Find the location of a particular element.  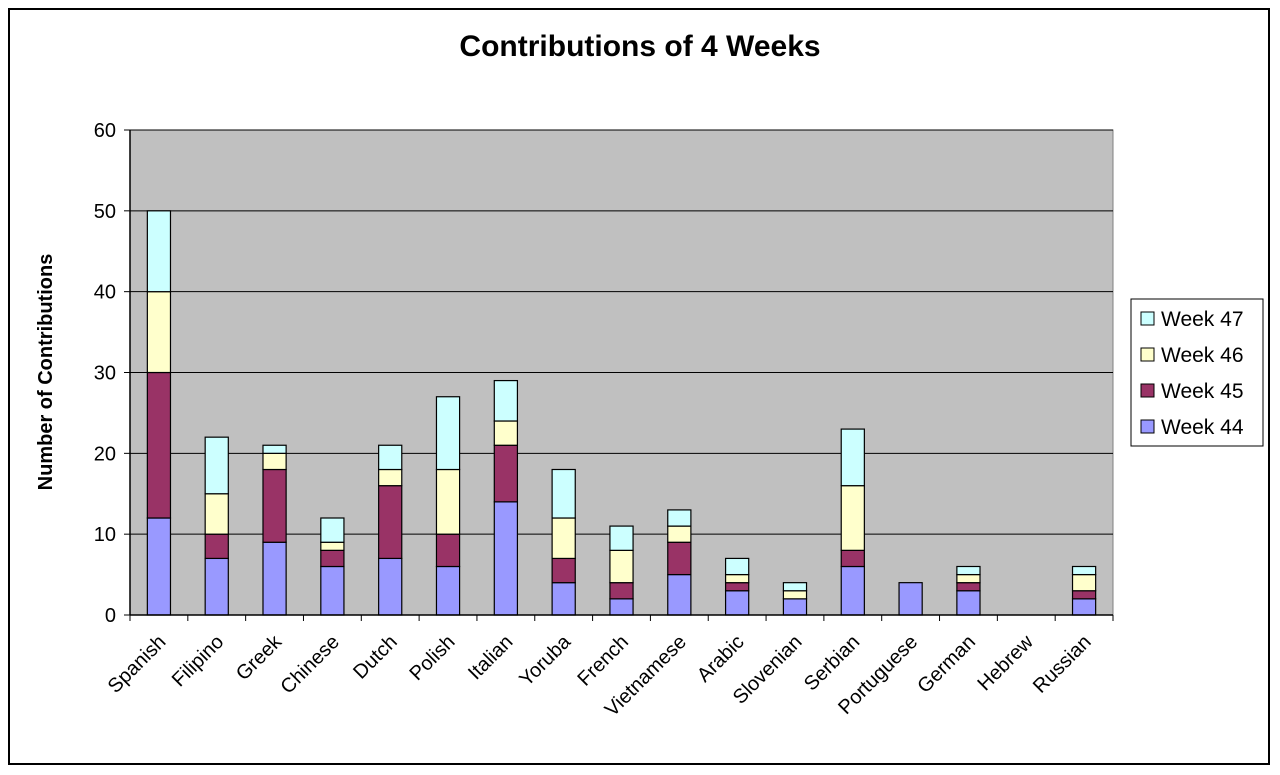

bar-week-44-chinese is located at coordinates (332, 590).